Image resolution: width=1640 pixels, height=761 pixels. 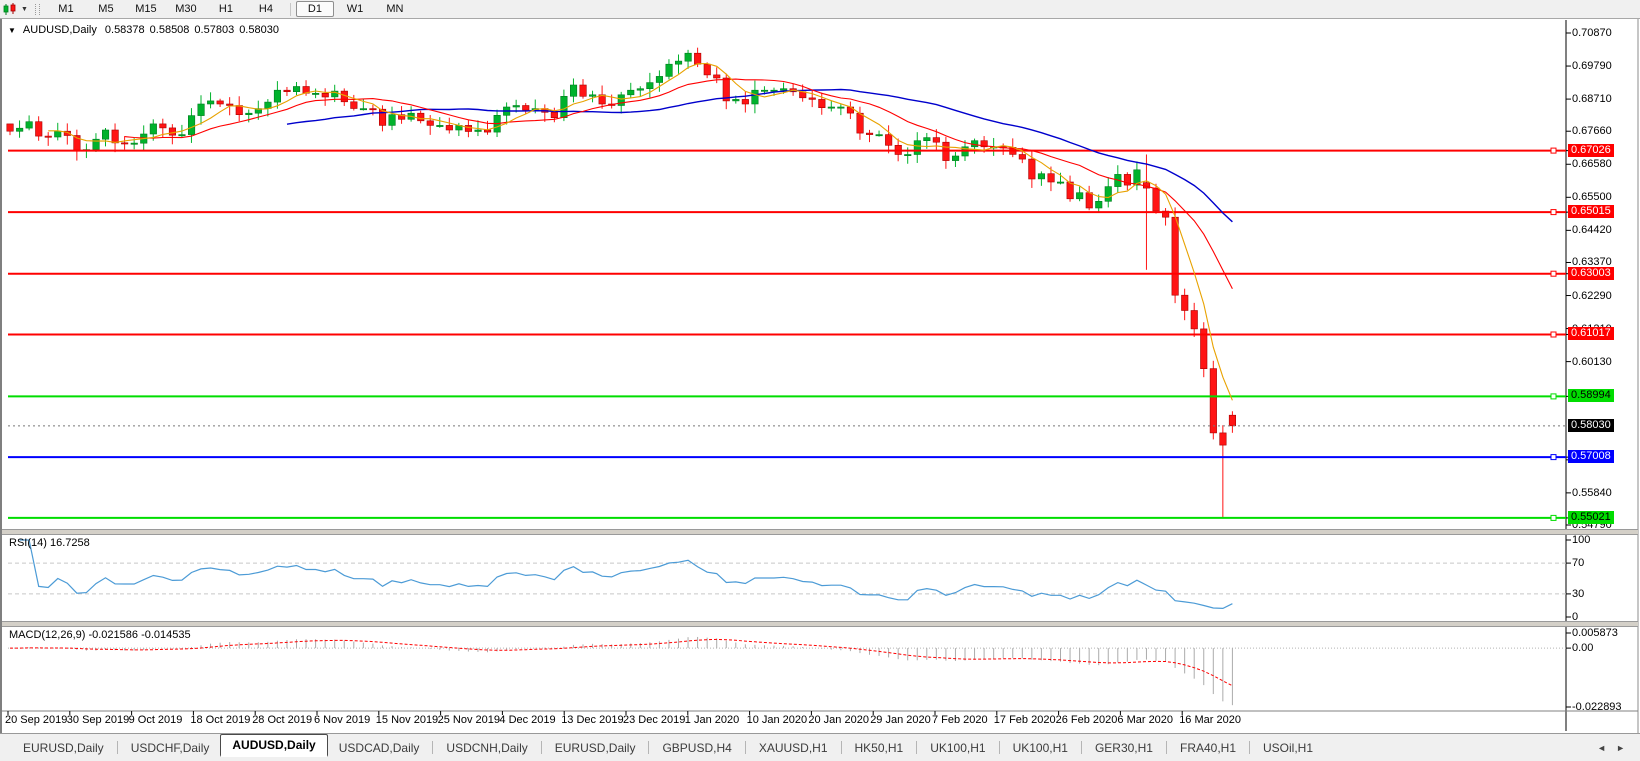 What do you see at coordinates (24, 9) in the screenshot?
I see `chevron-down-icon: ▼` at bounding box center [24, 9].